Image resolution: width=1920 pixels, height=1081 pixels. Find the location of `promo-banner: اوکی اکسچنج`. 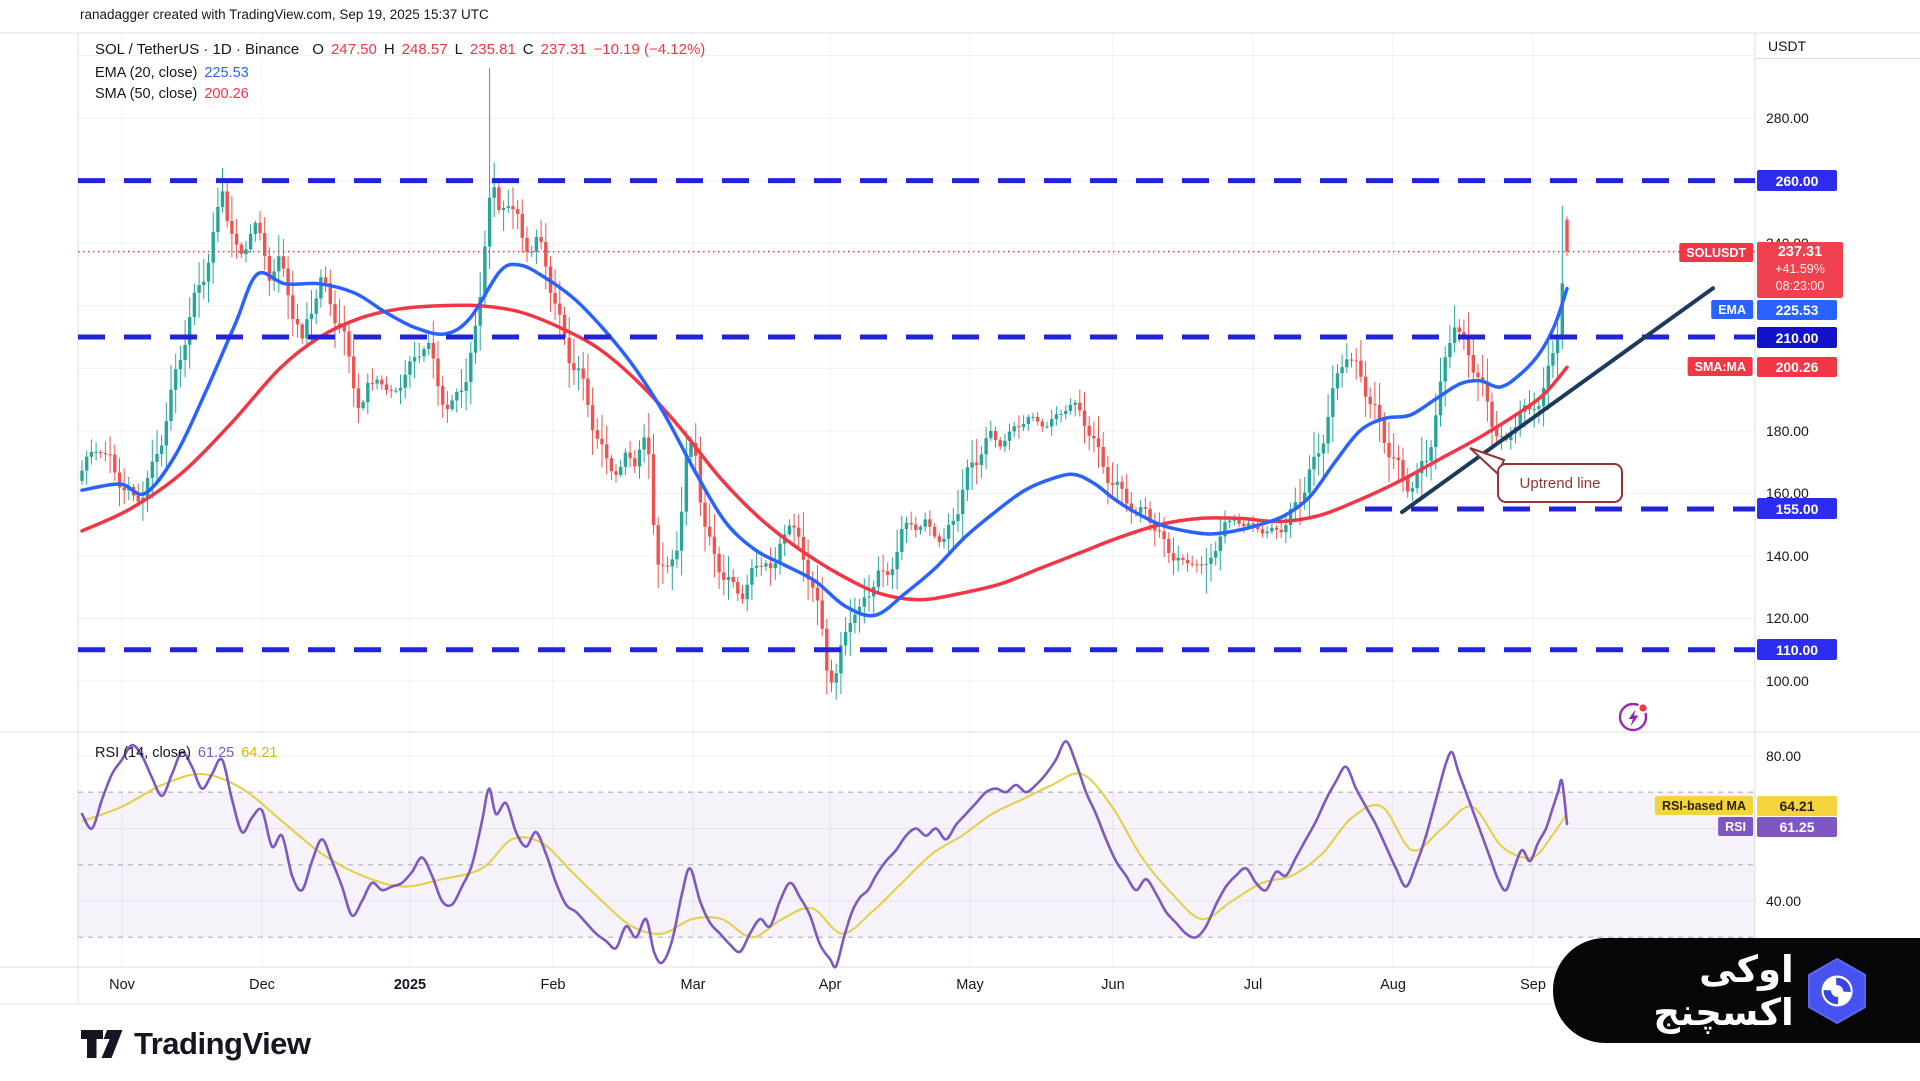

promo-banner: اوکی اکسچنج is located at coordinates (1736, 990).